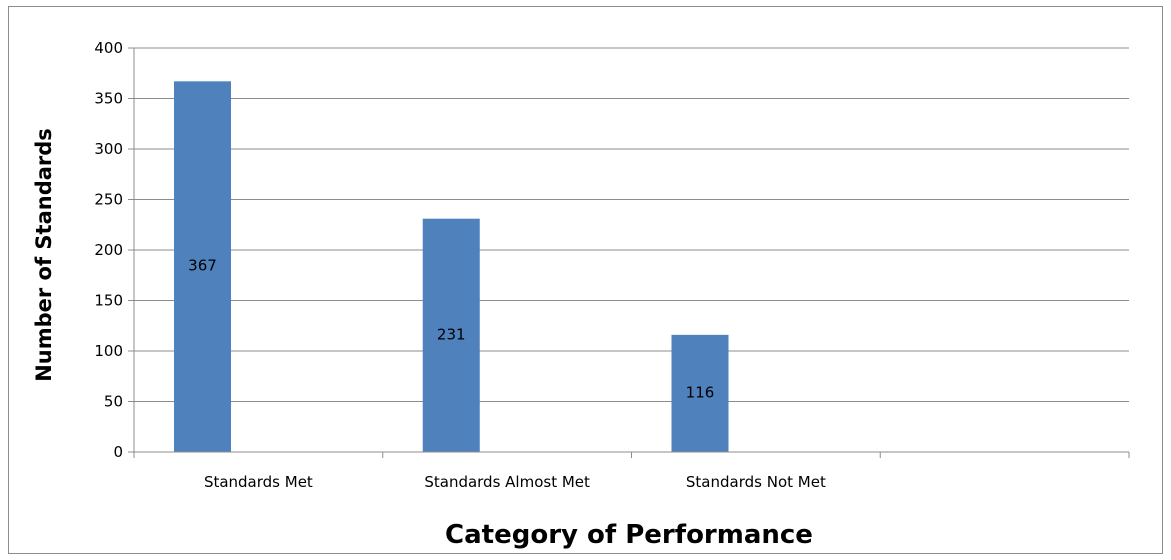 This screenshot has height=560, width=1171. Describe the element at coordinates (108, 149) in the screenshot. I see `y-tick-label: 300` at that location.